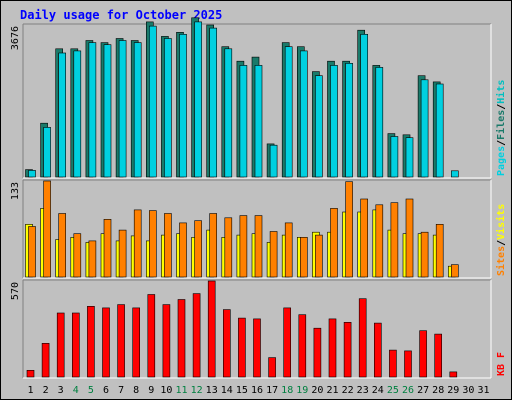 This screenshot has height=400, width=512. I want to click on x-tick-label: 5, so click(91, 390).